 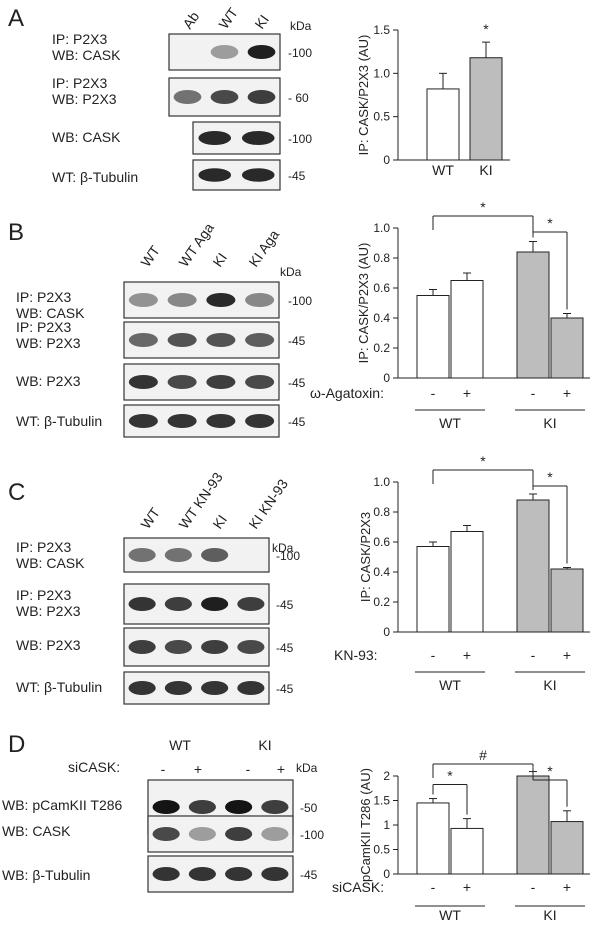 I want to click on y-tick-label: 2, so click(x=386, y=776).